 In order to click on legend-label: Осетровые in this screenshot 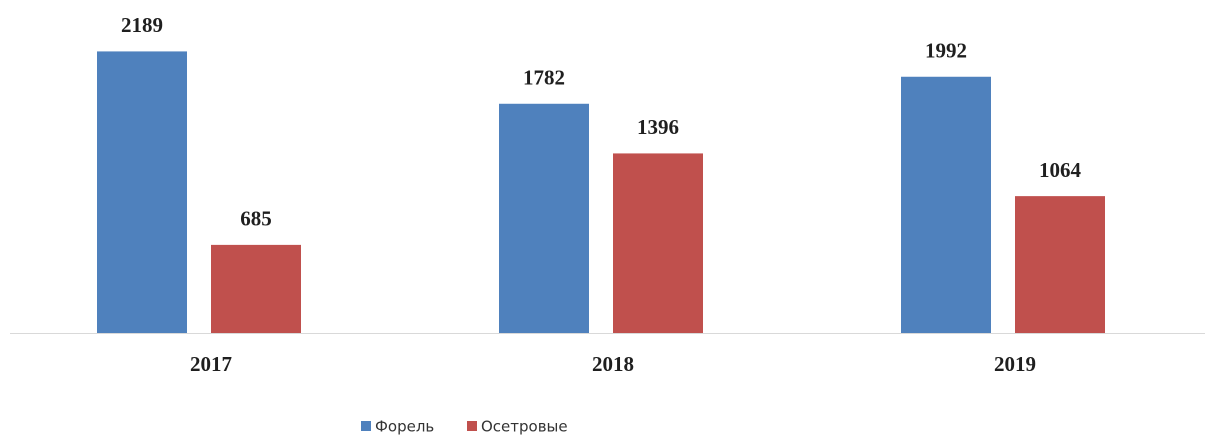, I will do `click(524, 427)`.